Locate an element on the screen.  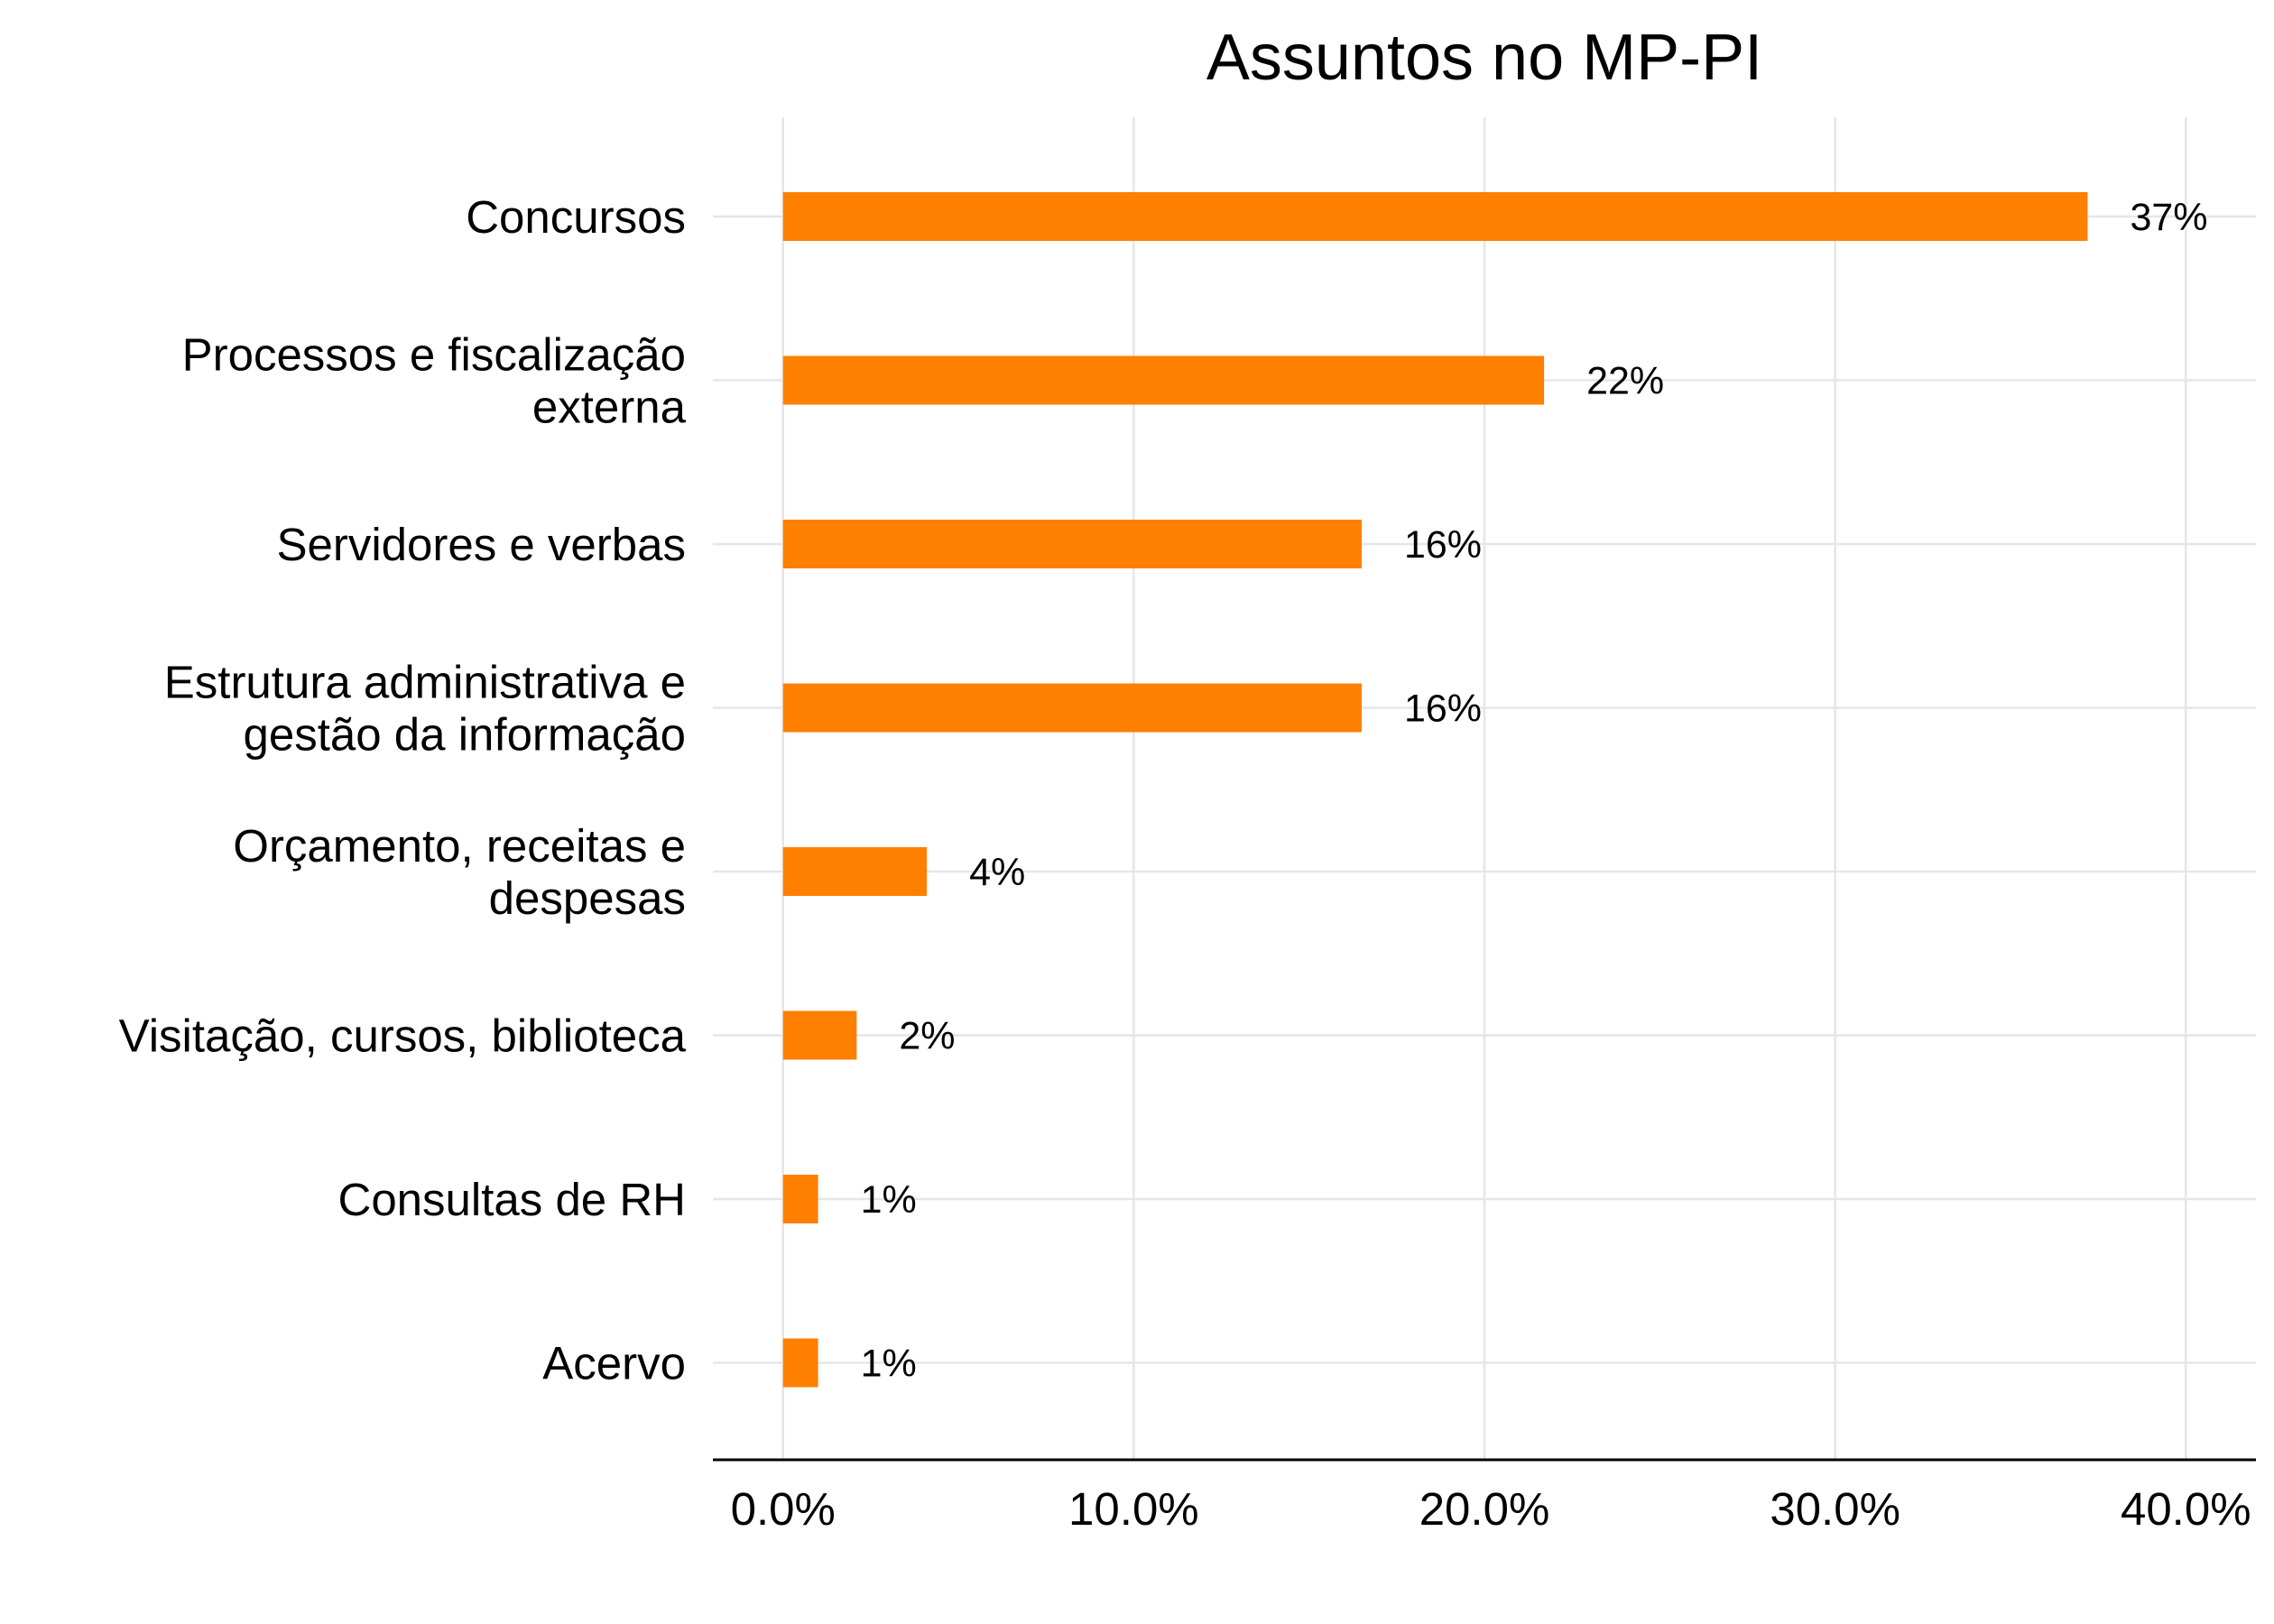
x-tick-label: 0.0% is located at coordinates (784, 1509).